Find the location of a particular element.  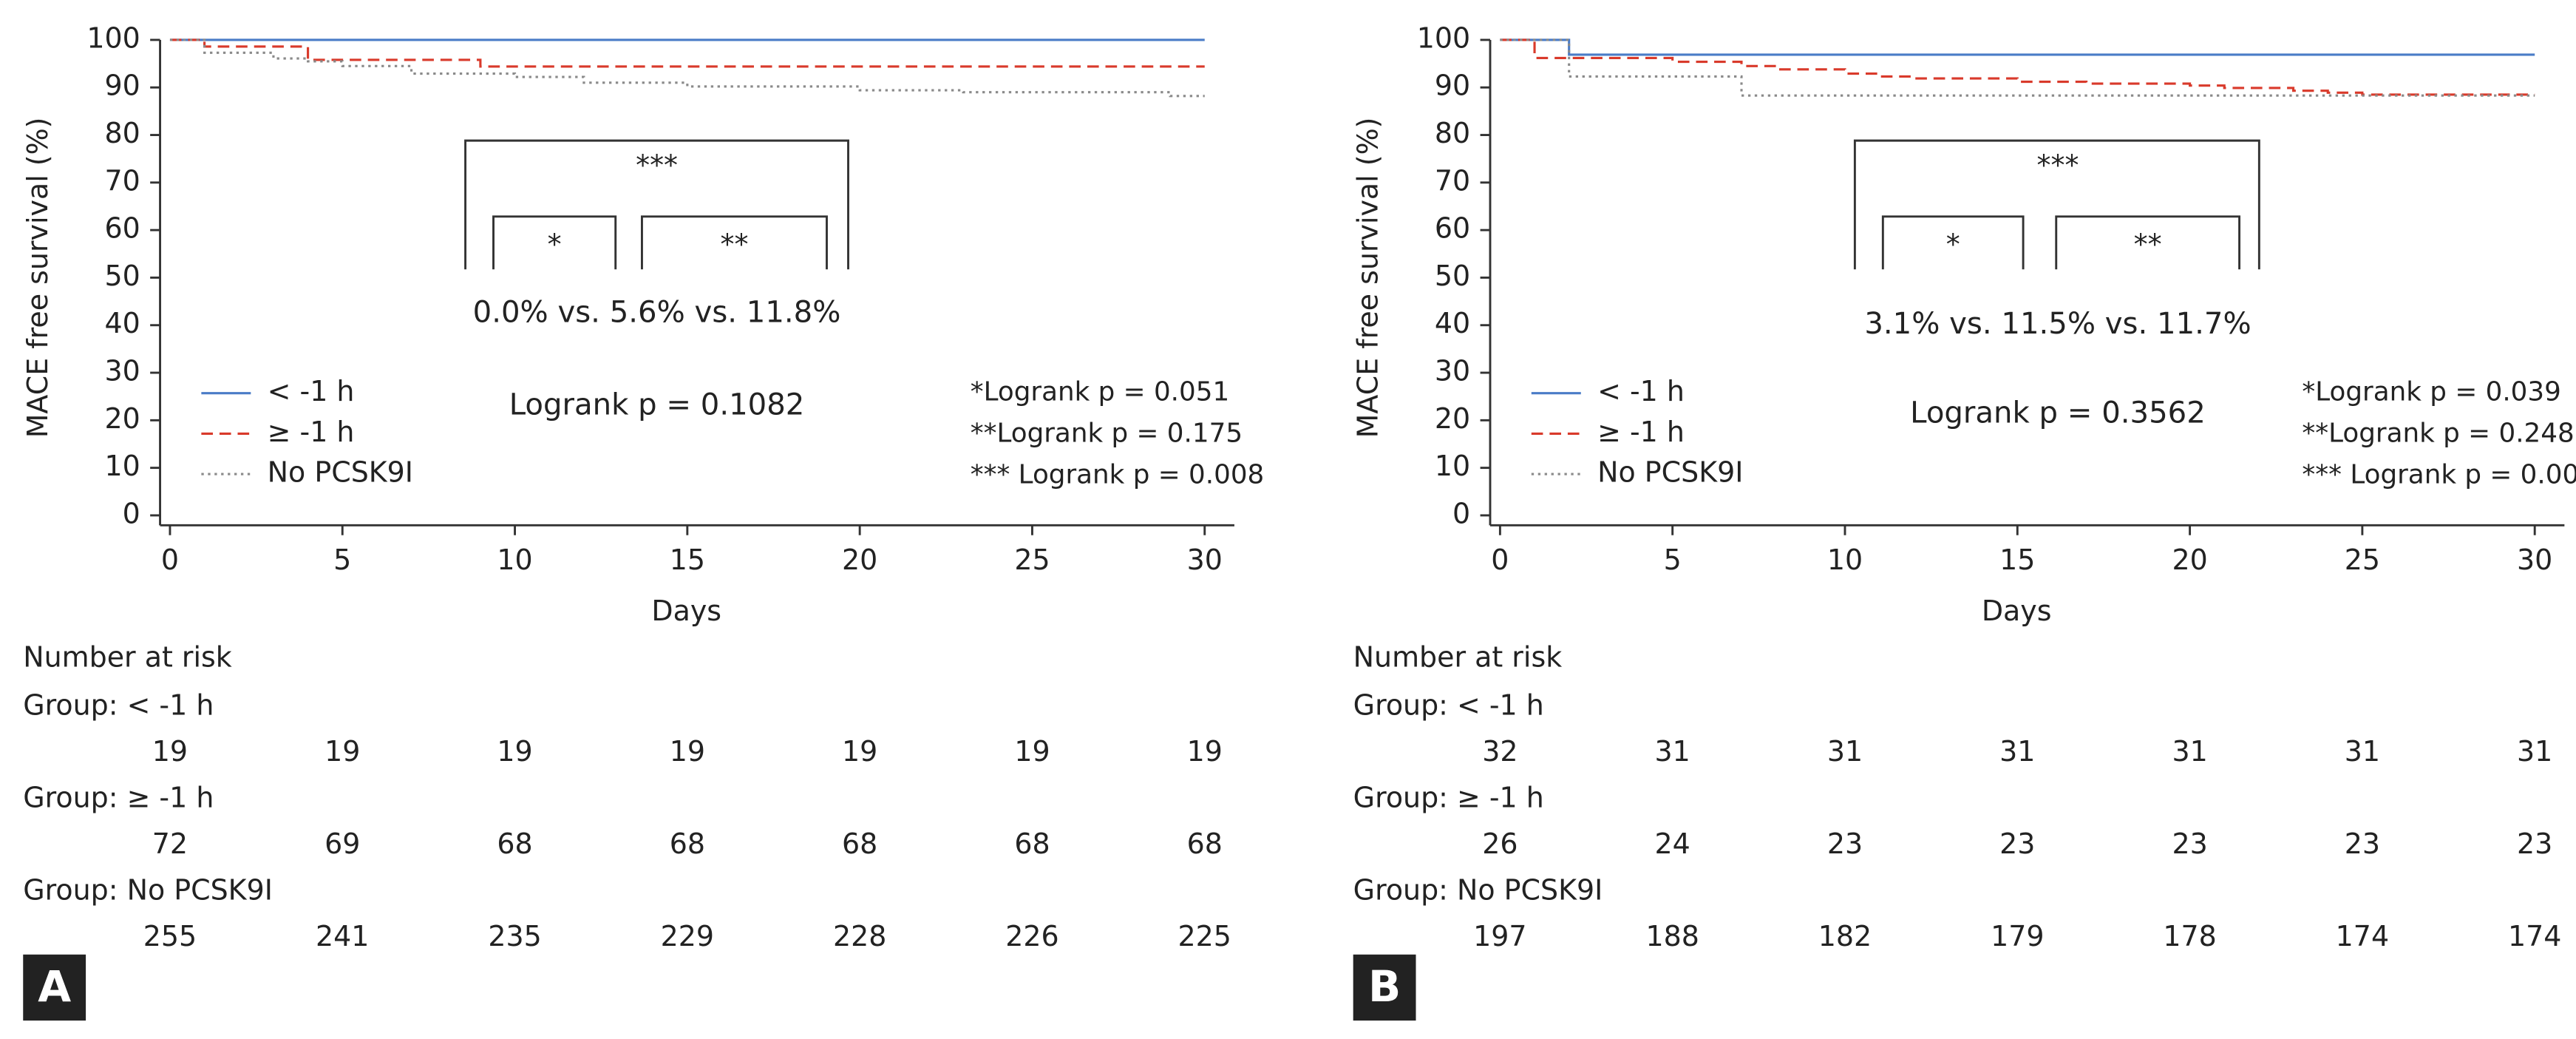

logrank-pairwise: *Logrank p = 0.051 is located at coordinates (1100, 392).